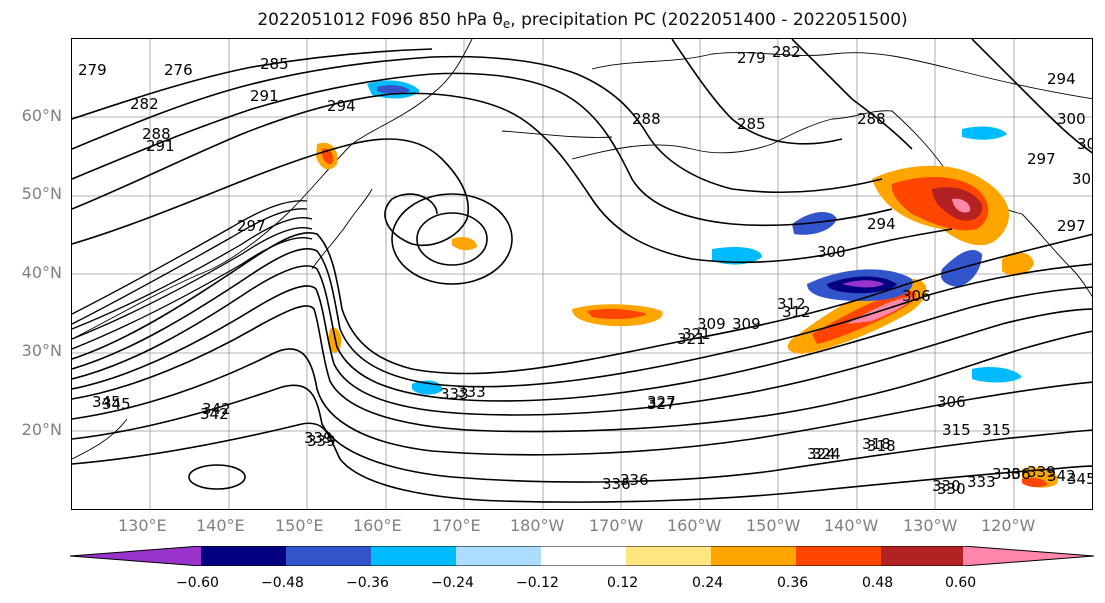 This screenshot has width=1105, height=603. Describe the element at coordinates (876, 444) in the screenshot. I see `contour-label: 318` at that location.